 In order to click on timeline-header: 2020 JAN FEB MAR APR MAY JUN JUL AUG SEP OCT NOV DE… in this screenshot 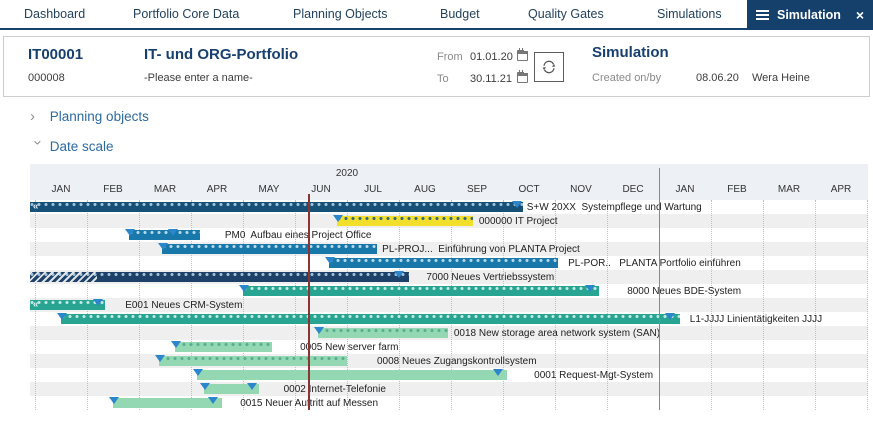, I will do `click(449, 182)`.